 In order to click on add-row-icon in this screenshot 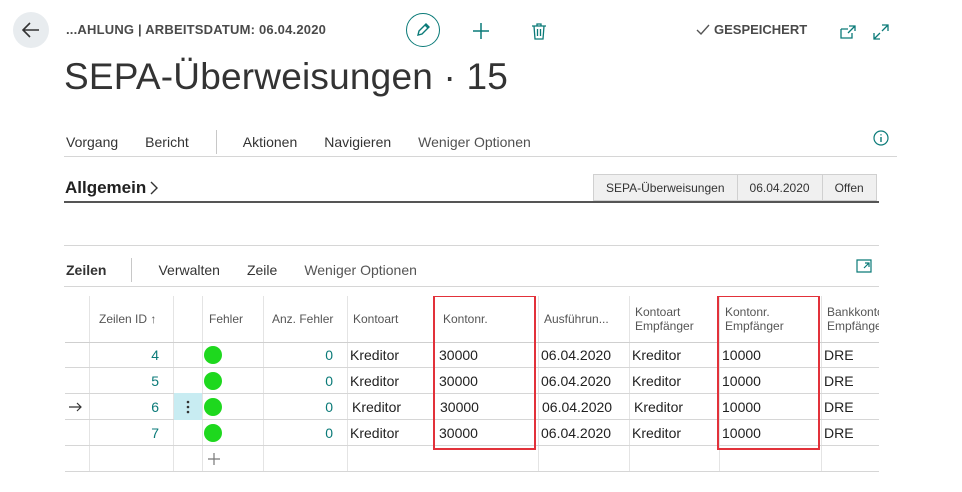, I will do `click(214, 459)`.